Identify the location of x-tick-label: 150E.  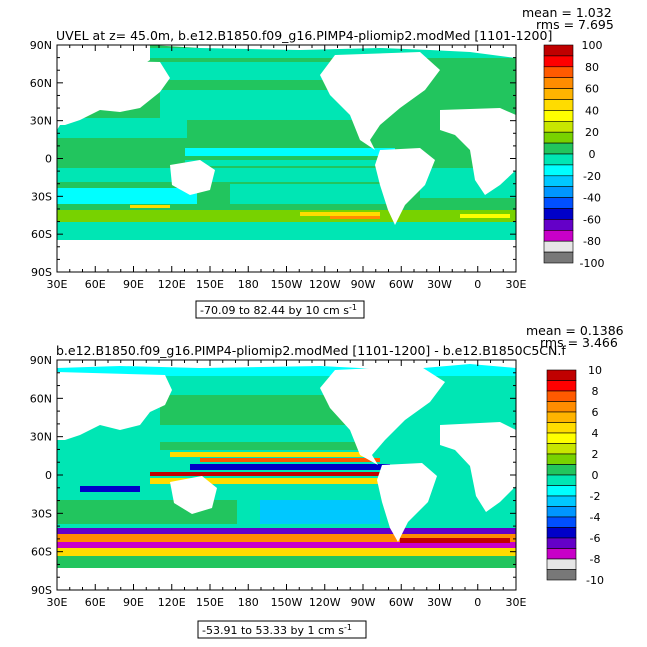
(210, 284).